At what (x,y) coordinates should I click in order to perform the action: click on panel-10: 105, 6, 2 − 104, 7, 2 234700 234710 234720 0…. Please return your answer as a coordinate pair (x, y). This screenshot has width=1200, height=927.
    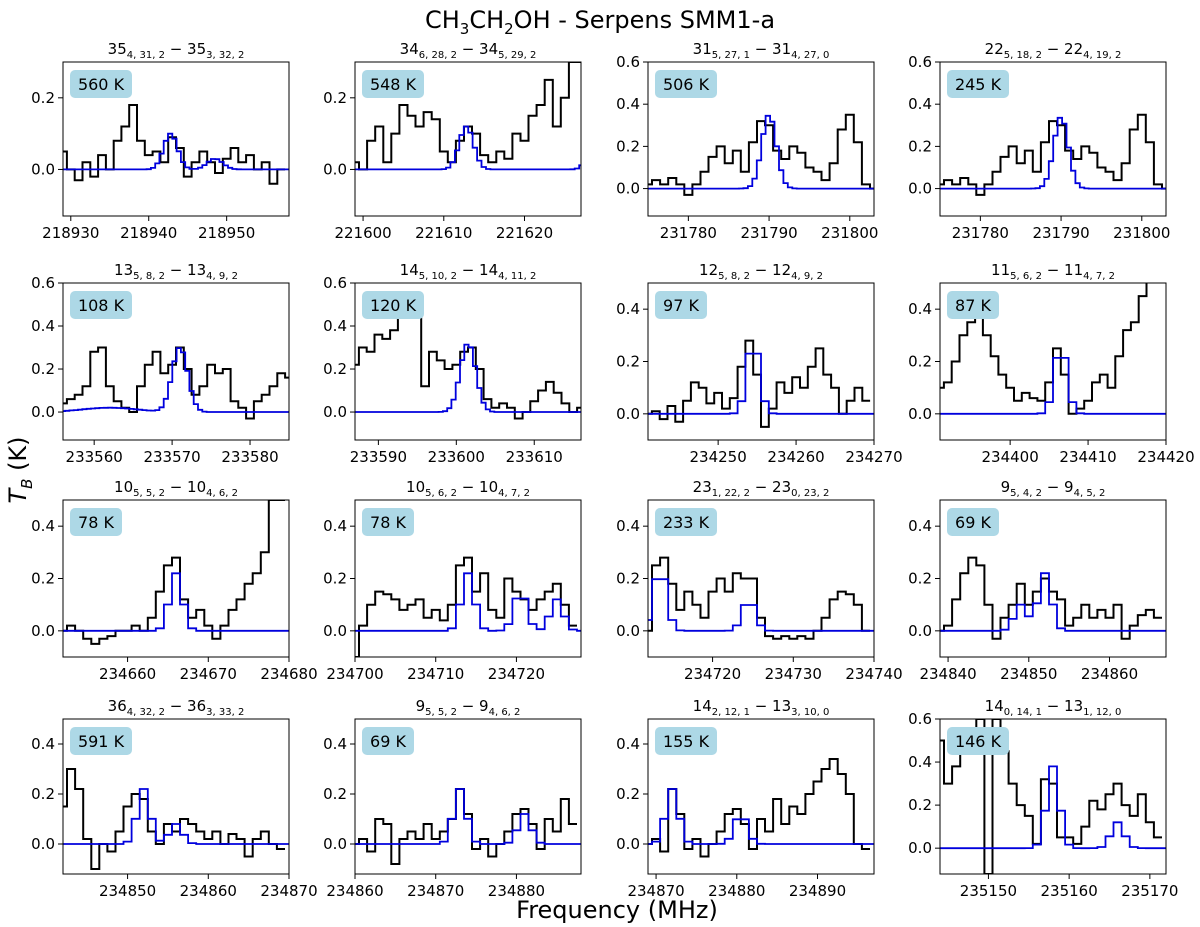
    Looking at the image, I should click on (452, 580).